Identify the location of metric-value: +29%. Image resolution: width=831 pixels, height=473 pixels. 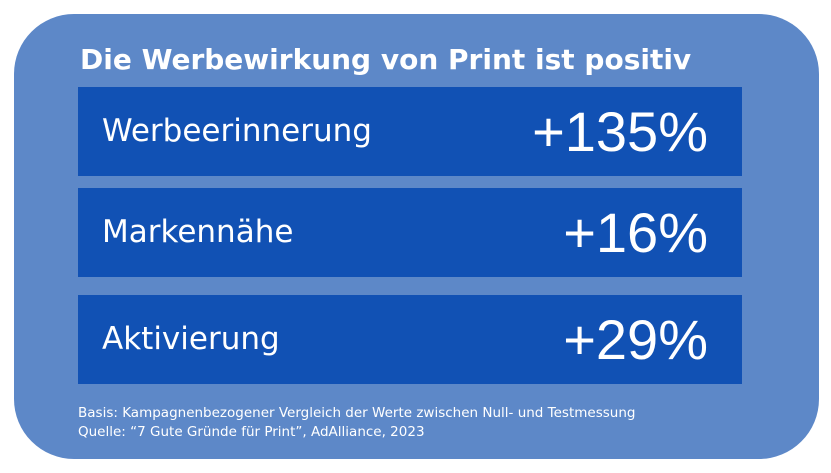
(635, 339).